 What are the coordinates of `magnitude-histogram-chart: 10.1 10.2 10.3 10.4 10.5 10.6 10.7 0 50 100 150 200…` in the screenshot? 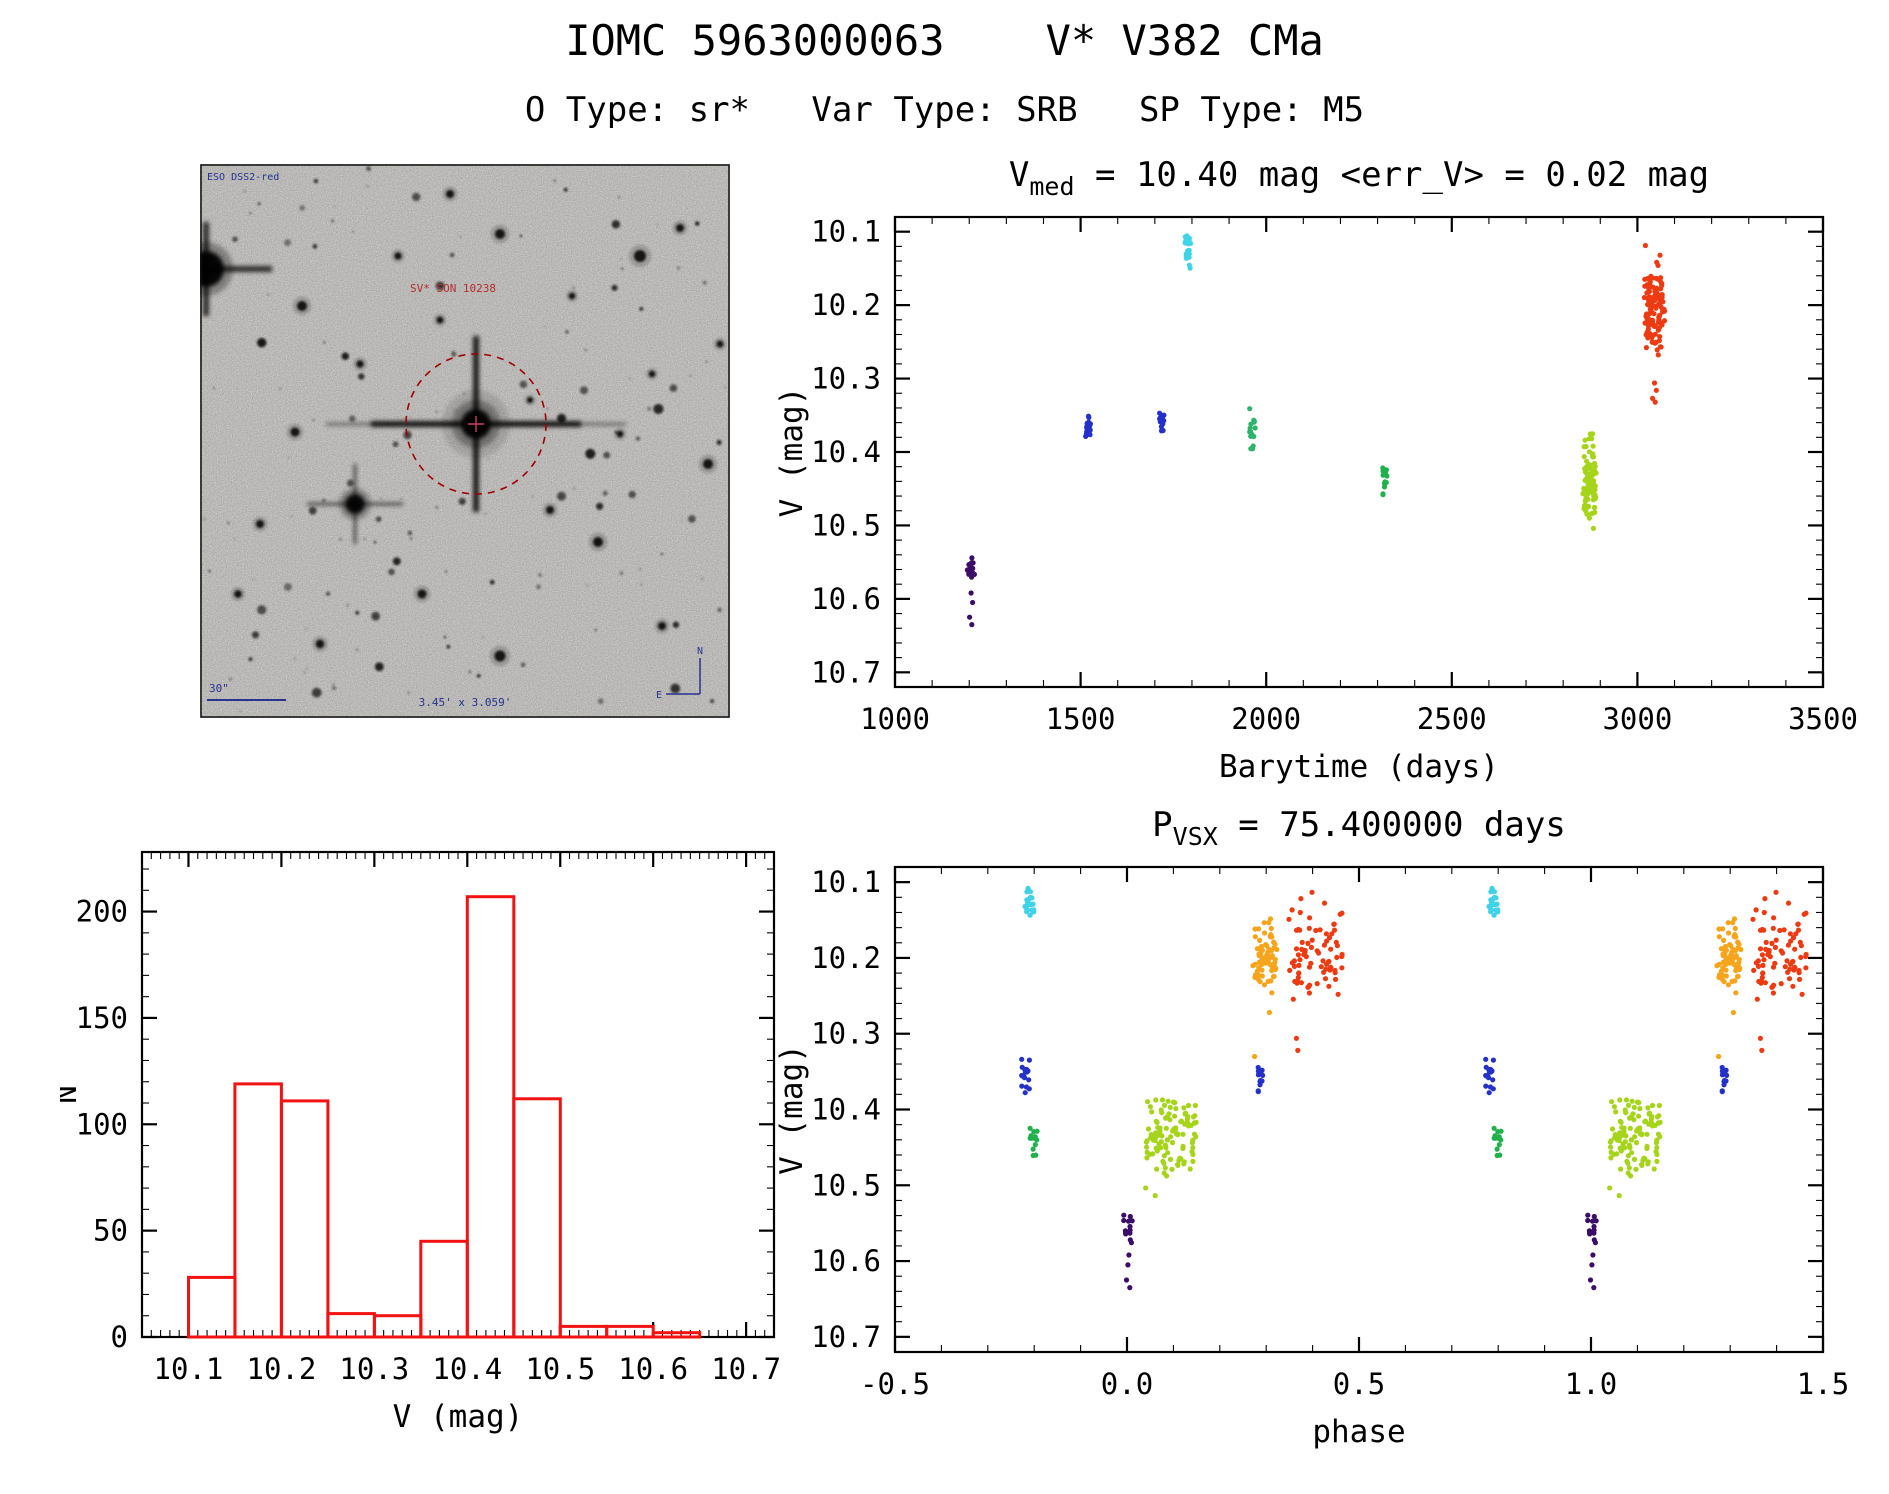 It's located at (420, 1142).